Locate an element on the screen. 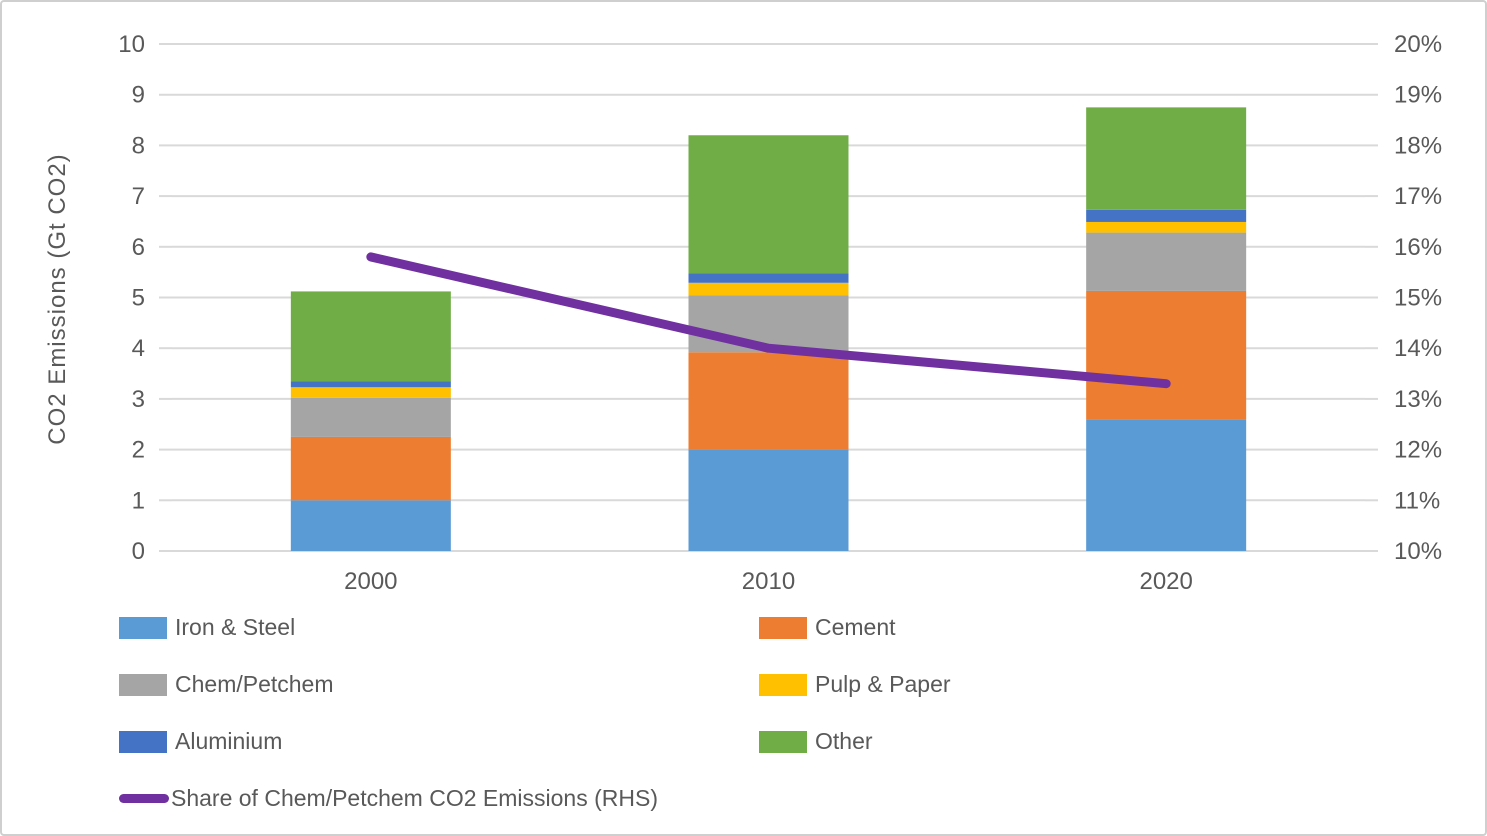  right-axis-tick-label: 19% is located at coordinates (1418, 95).